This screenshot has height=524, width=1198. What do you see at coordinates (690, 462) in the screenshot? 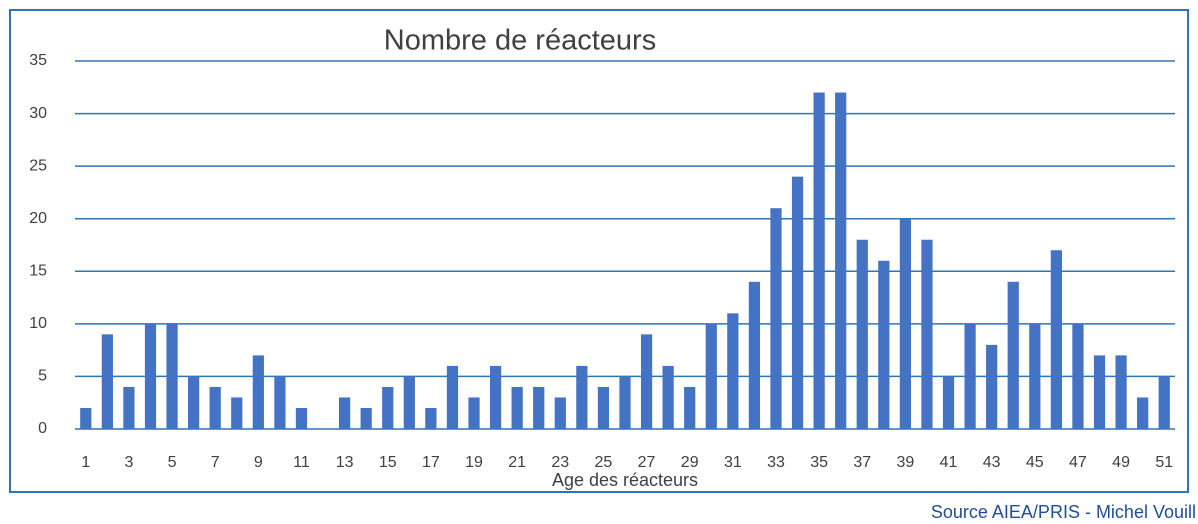
I see `x-tick-label: 29` at bounding box center [690, 462].